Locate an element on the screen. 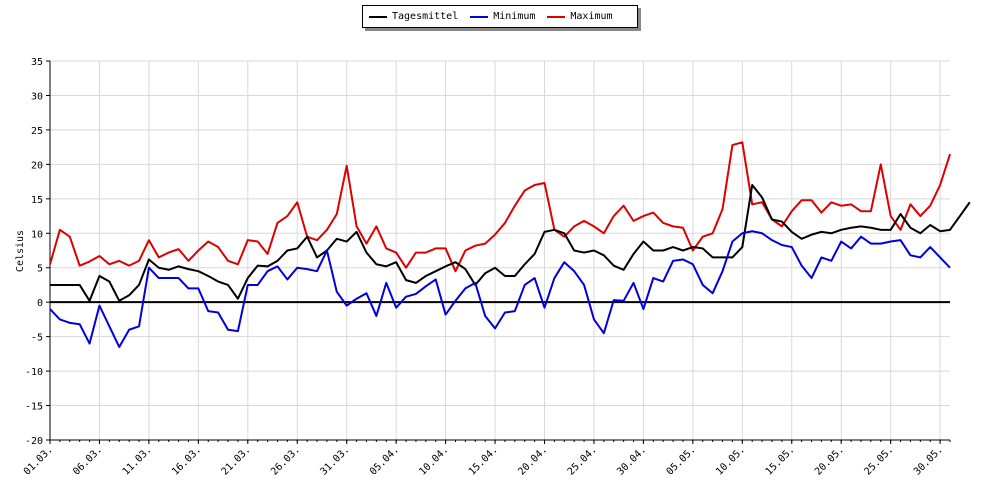  x-tick-label: 06.03. is located at coordinates (87, 460).